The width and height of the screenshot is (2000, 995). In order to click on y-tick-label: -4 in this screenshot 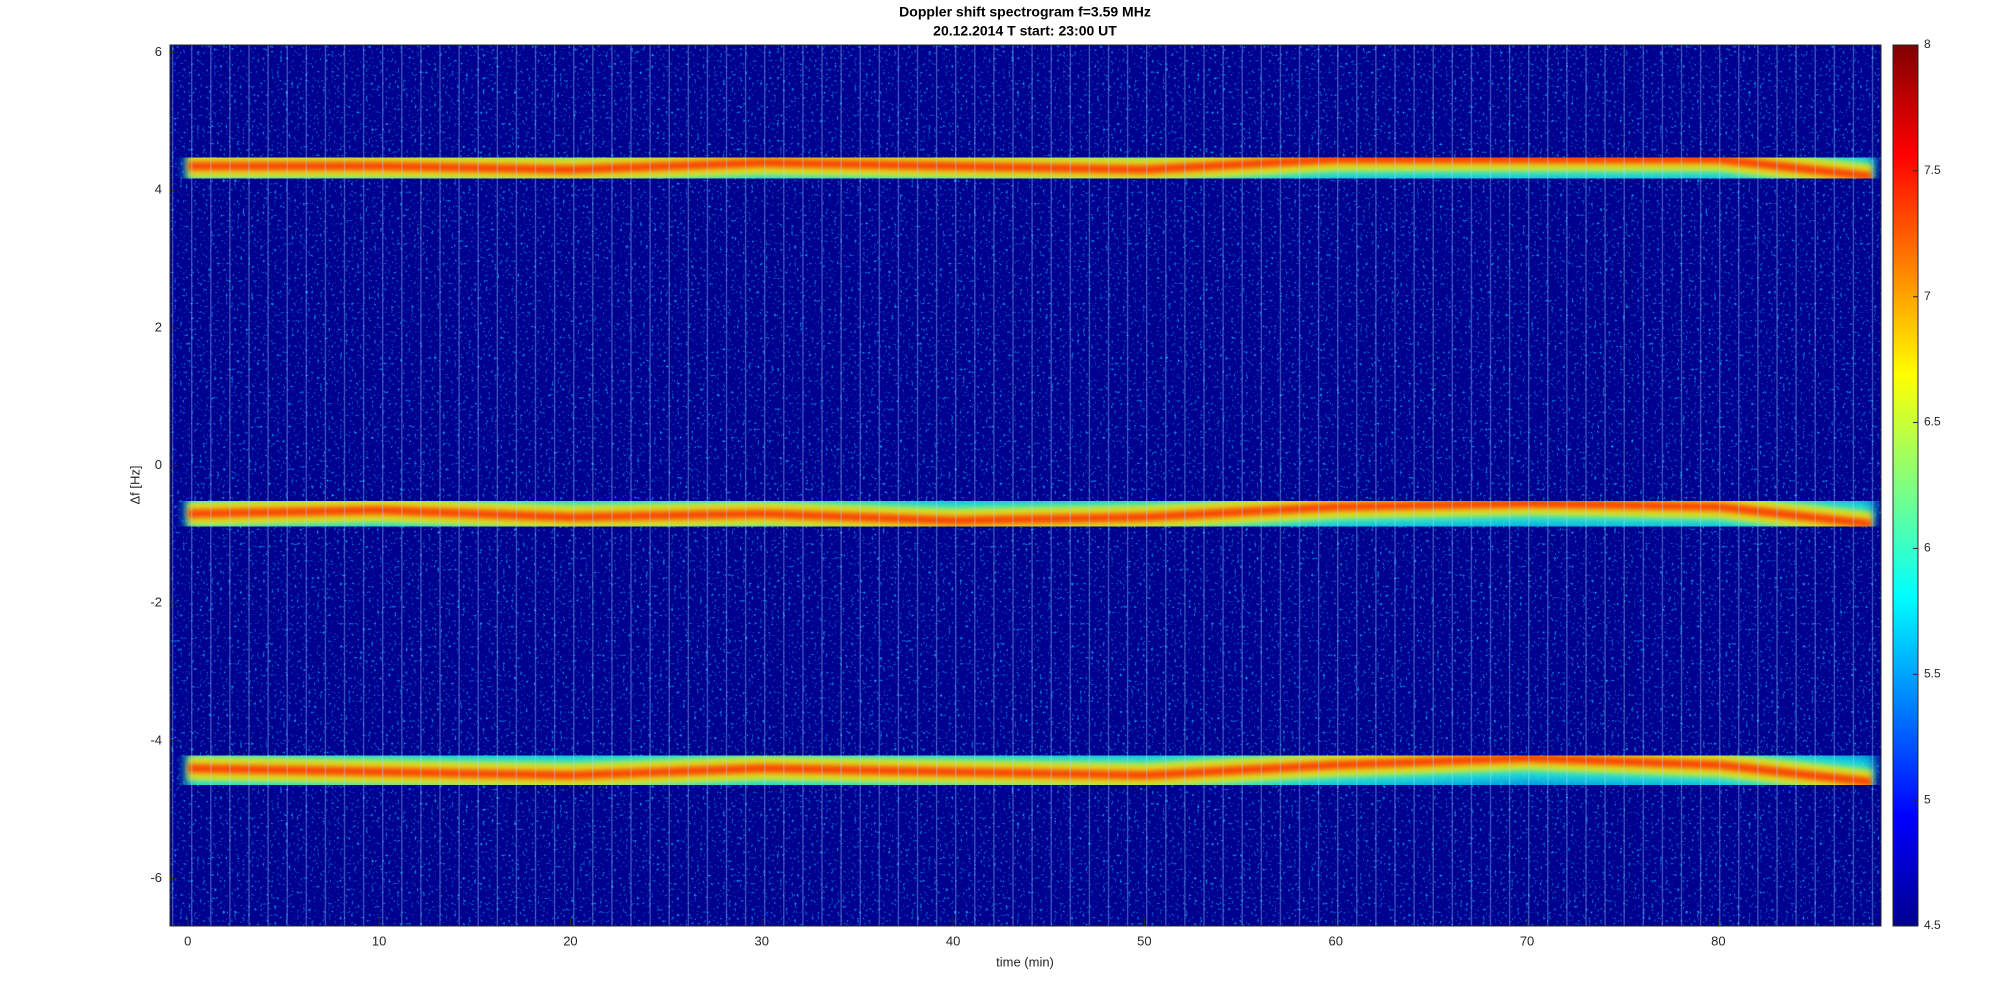, I will do `click(156, 739)`.